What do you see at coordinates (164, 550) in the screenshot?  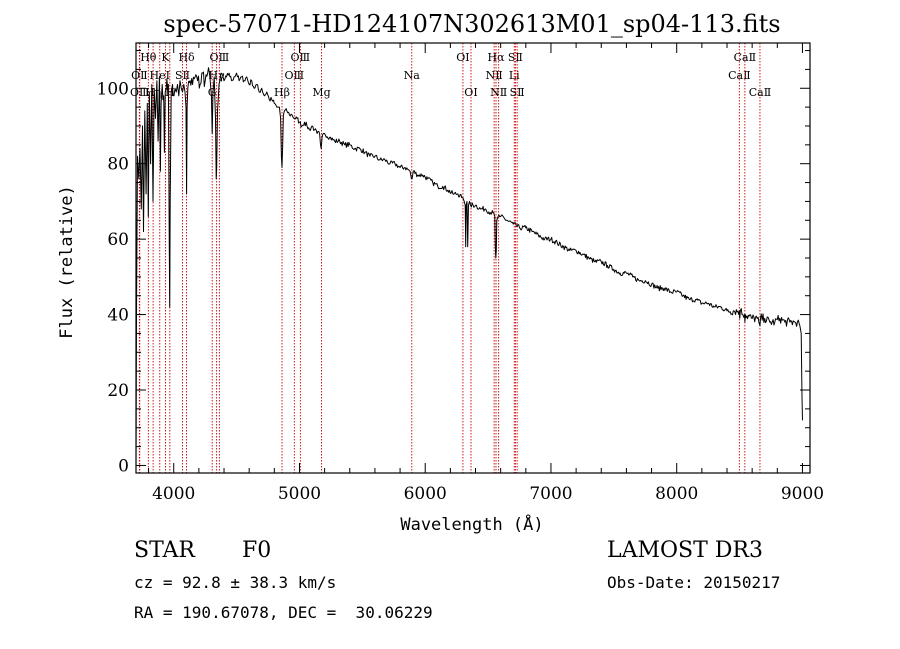 I see `object-class: STAR` at bounding box center [164, 550].